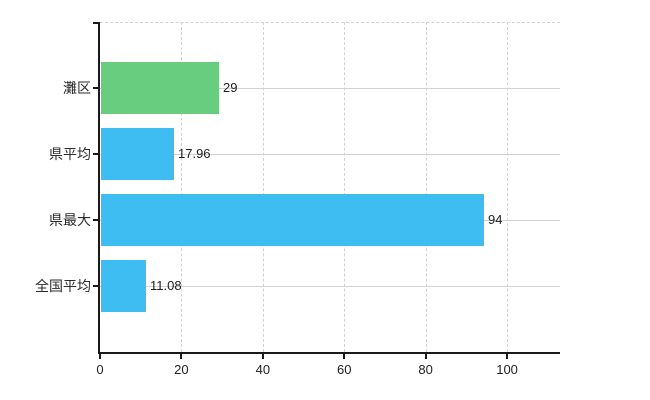 Image resolution: width=650 pixels, height=400 pixels. I want to click on bar-value-label: 11.08, so click(166, 285).